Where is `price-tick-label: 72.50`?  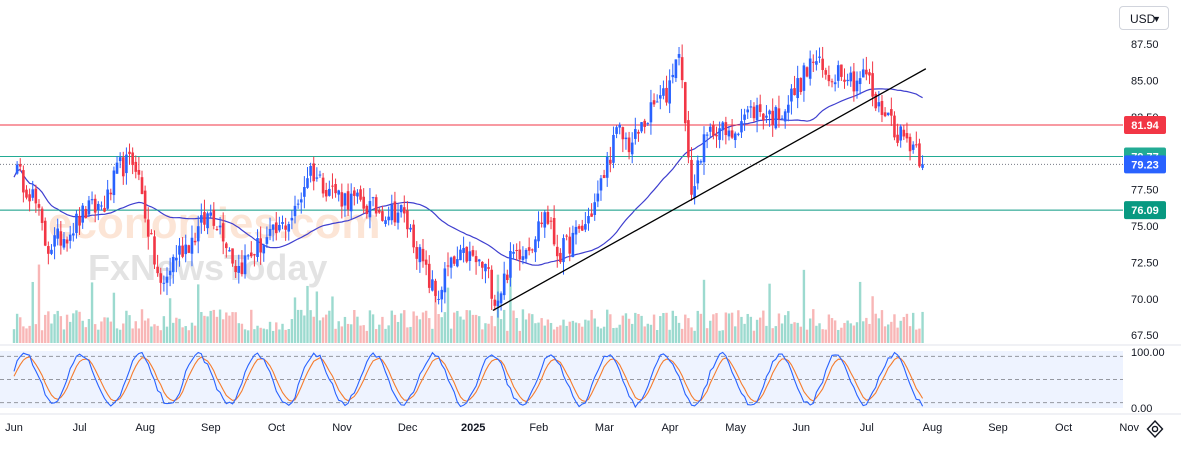
price-tick-label: 72.50 is located at coordinates (1145, 263).